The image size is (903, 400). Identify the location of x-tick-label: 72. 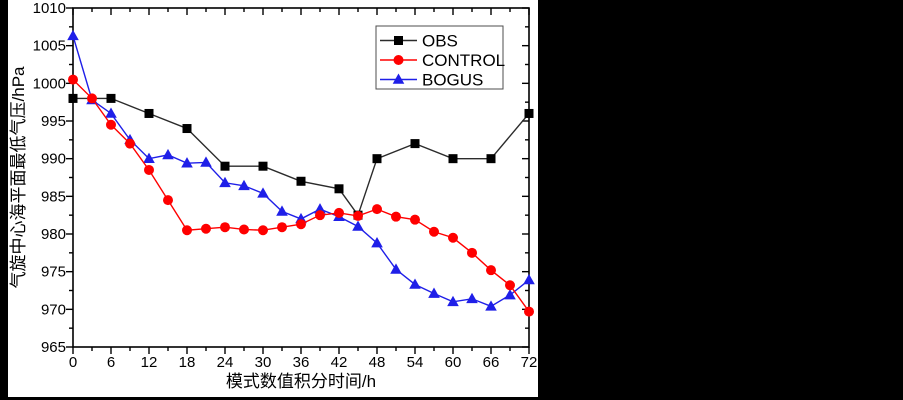
(529, 362).